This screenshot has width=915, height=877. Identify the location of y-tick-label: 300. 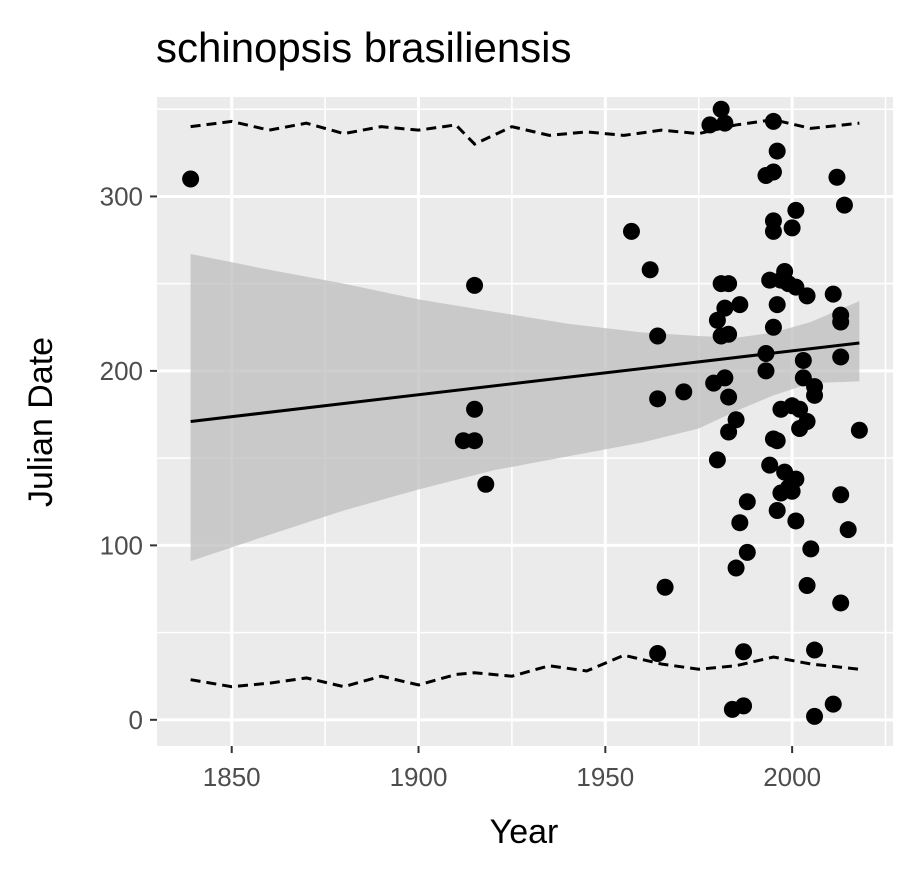
(121, 196).